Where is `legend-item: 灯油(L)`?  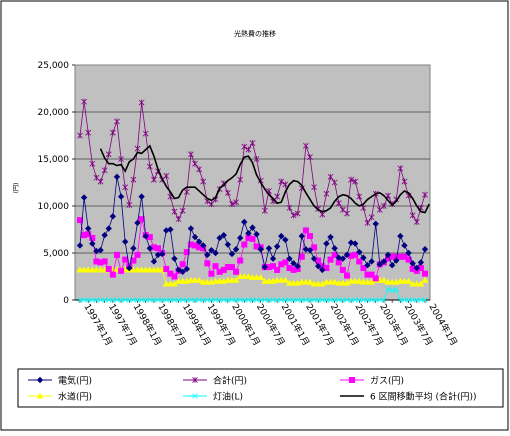
legend-item: 灯油(L) is located at coordinates (213, 397).